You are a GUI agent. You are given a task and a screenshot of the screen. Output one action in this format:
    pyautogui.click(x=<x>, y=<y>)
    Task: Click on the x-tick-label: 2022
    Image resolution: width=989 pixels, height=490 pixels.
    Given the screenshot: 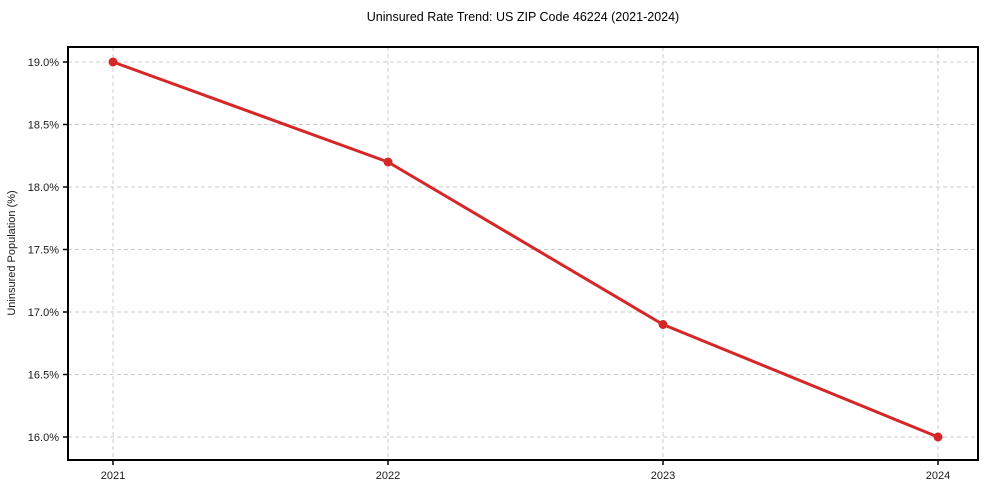 What is the action you would take?
    pyautogui.click(x=388, y=476)
    